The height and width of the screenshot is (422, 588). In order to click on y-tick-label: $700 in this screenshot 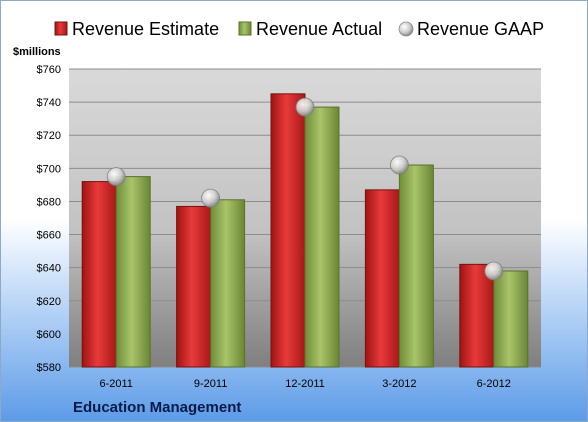, I will do `click(49, 169)`.